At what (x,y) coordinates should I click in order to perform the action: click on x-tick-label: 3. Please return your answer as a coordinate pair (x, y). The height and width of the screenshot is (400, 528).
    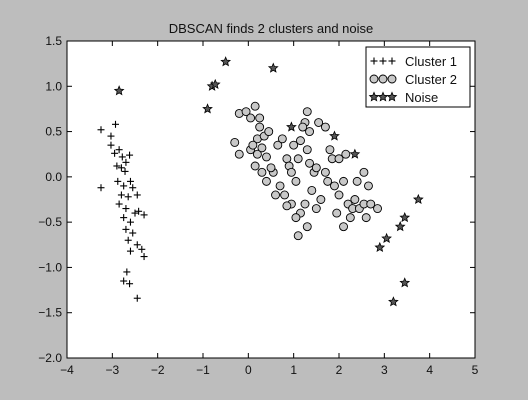
    Looking at the image, I should click on (384, 370).